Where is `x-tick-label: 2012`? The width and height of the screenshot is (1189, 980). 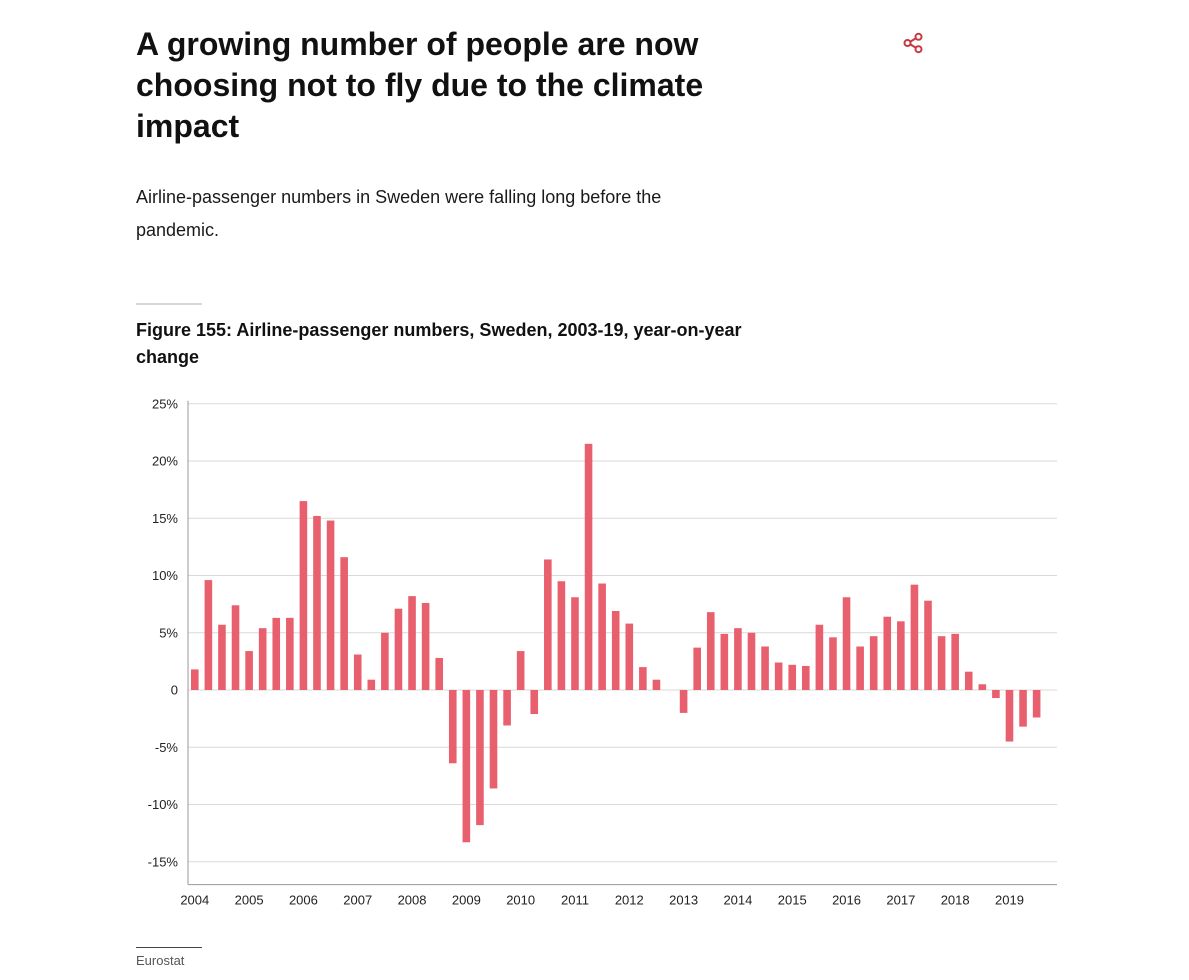 x-tick-label: 2012 is located at coordinates (629, 900).